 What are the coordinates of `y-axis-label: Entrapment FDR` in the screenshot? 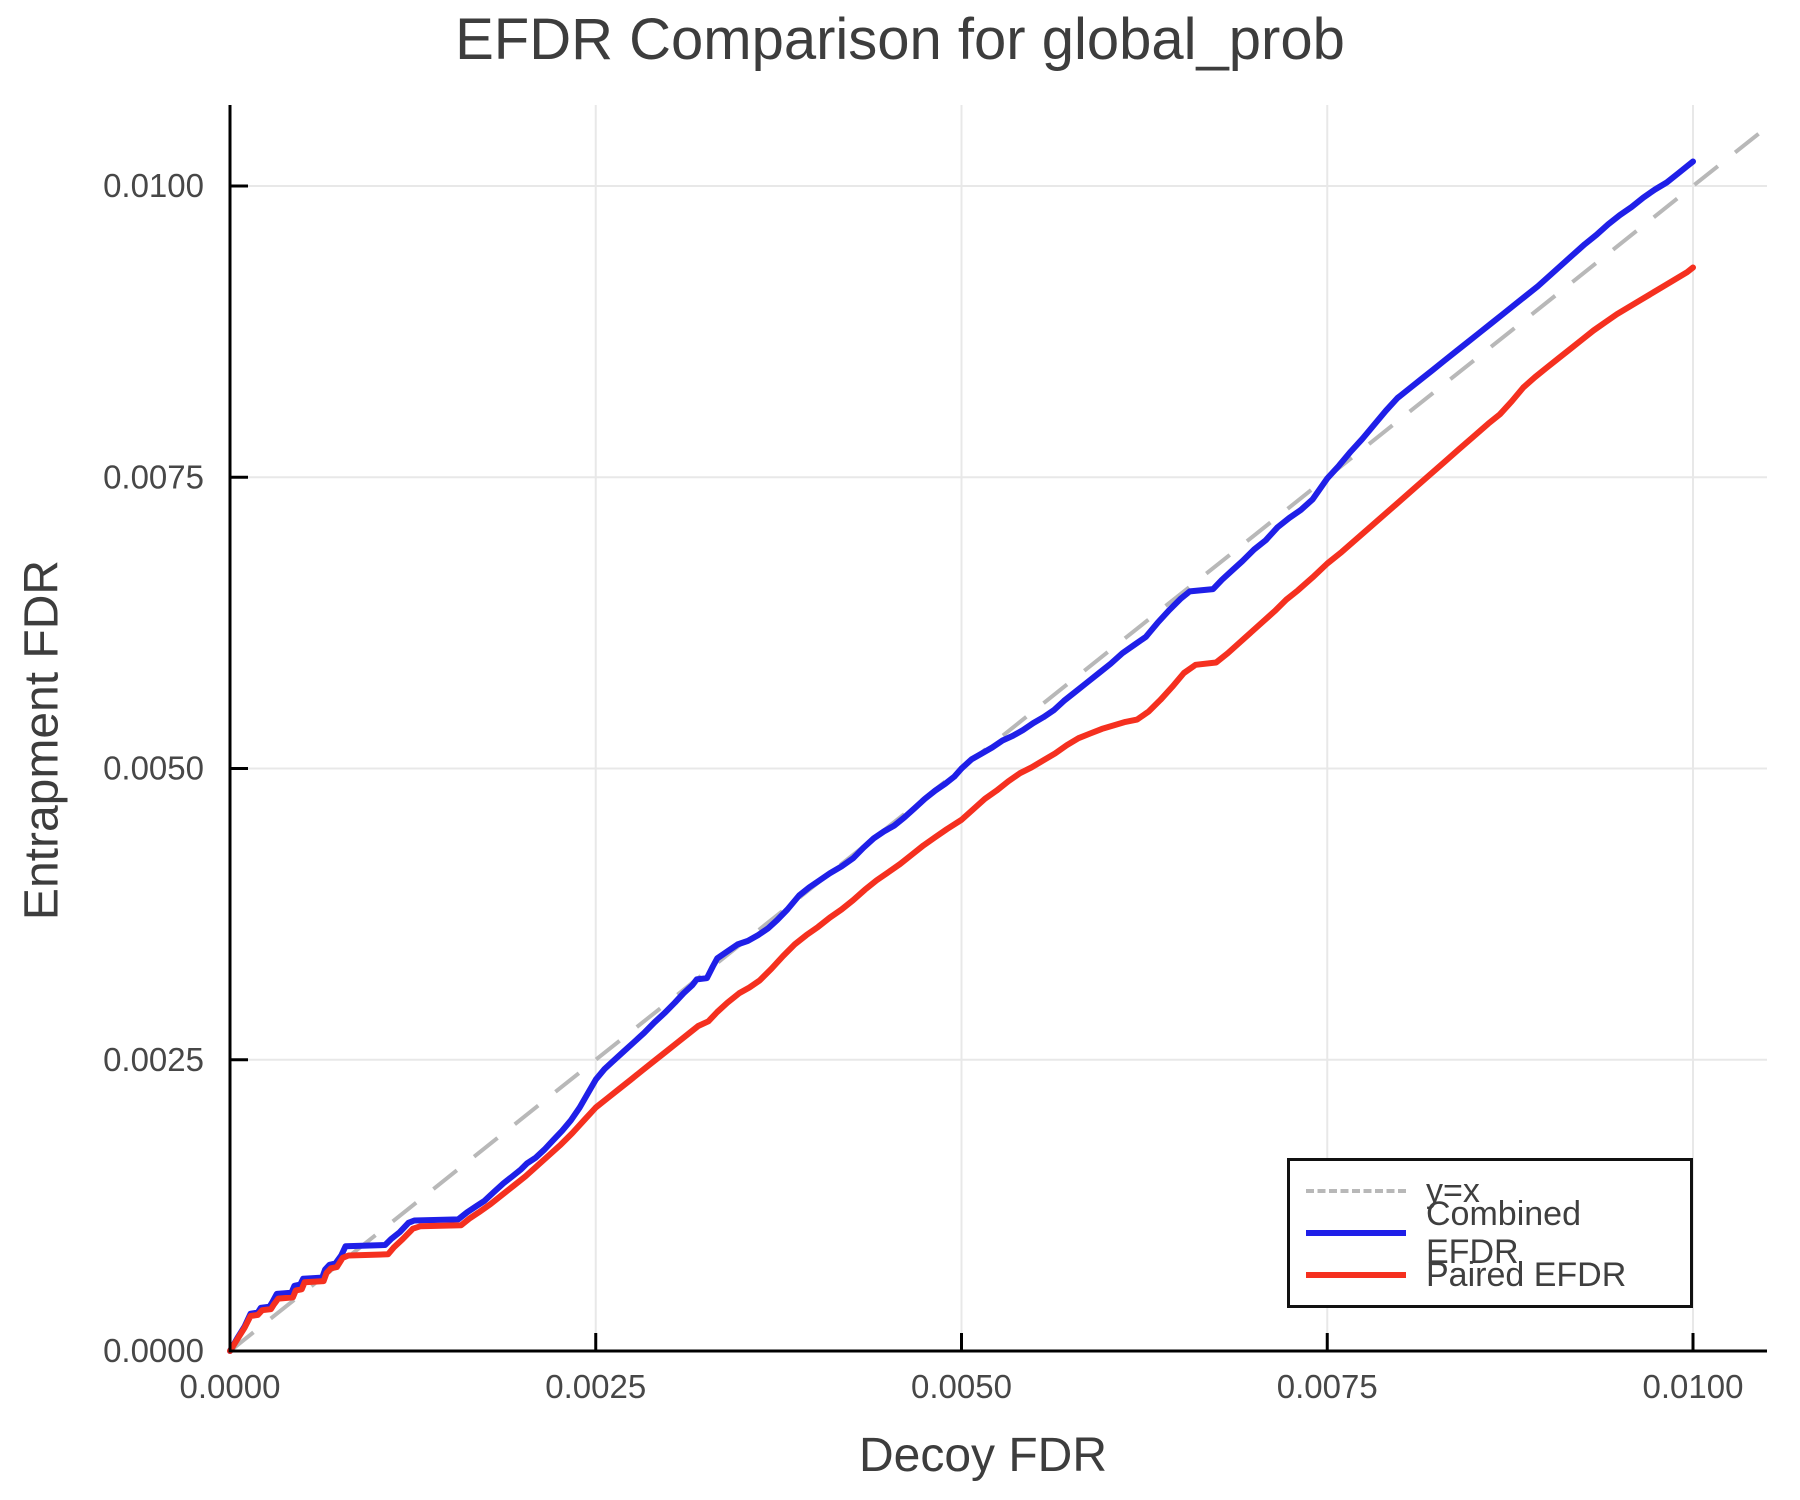 It's located at (42, 740).